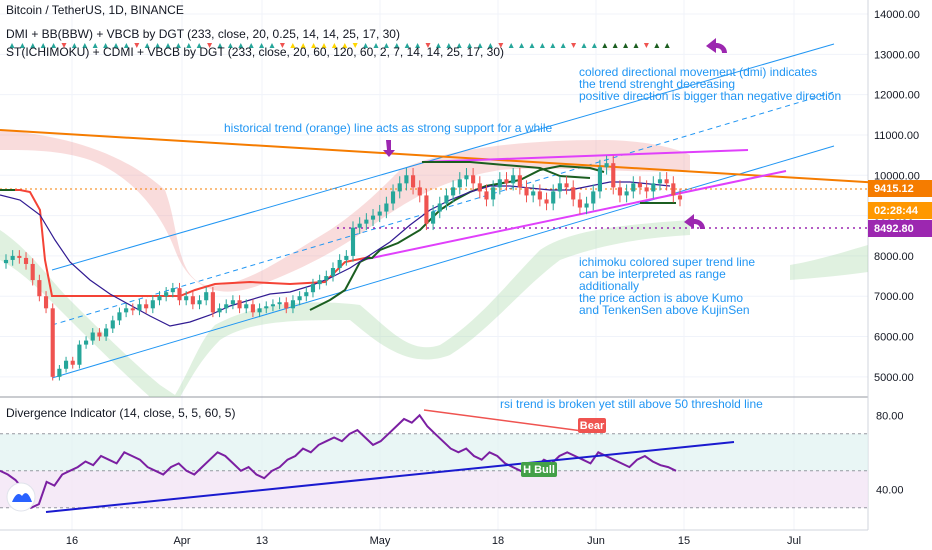 This screenshot has height=550, width=932. I want to click on magenta-upper-line, so click(585, 156).